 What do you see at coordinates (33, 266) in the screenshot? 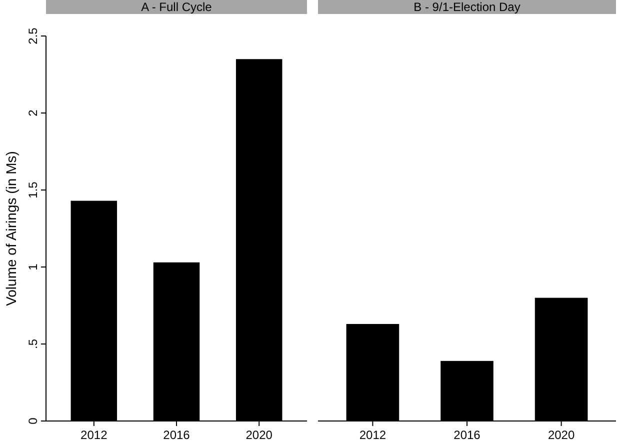
I see `y-tick-label: 1` at bounding box center [33, 266].